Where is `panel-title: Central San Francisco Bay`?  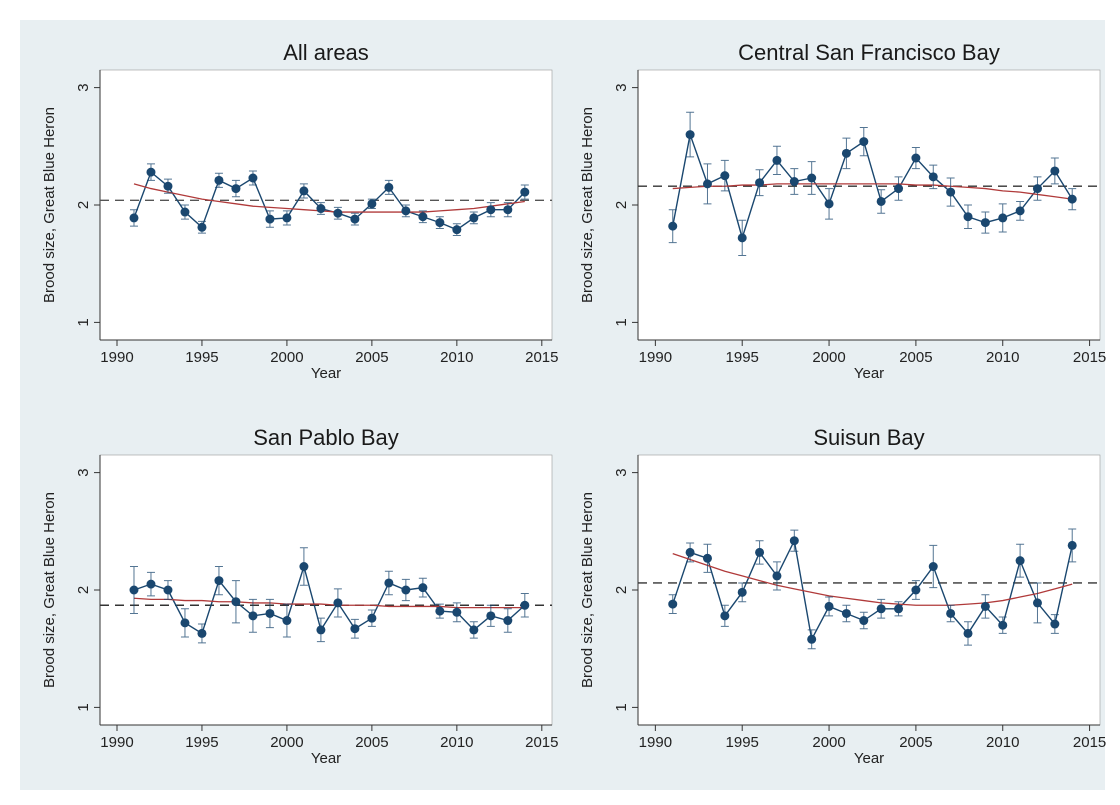 panel-title: Central San Francisco Bay is located at coordinates (869, 52).